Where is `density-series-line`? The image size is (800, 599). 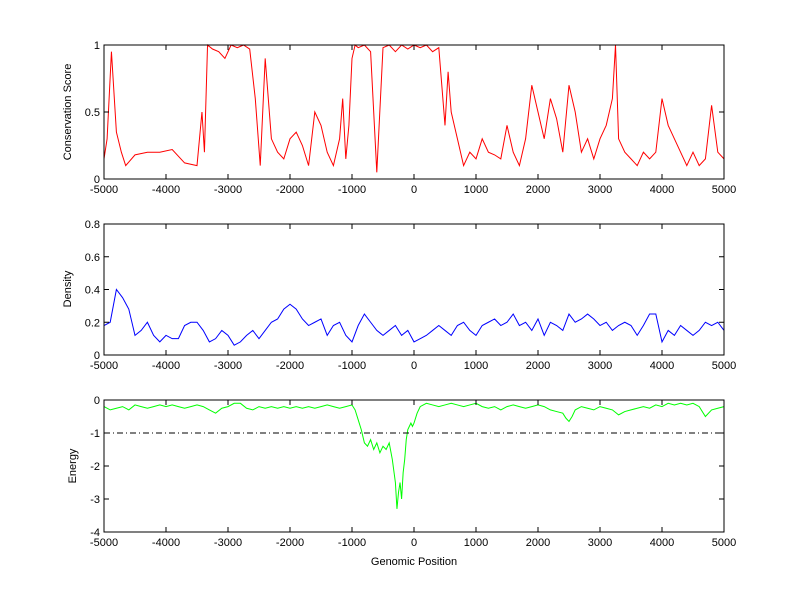
density-series-line is located at coordinates (414, 317).